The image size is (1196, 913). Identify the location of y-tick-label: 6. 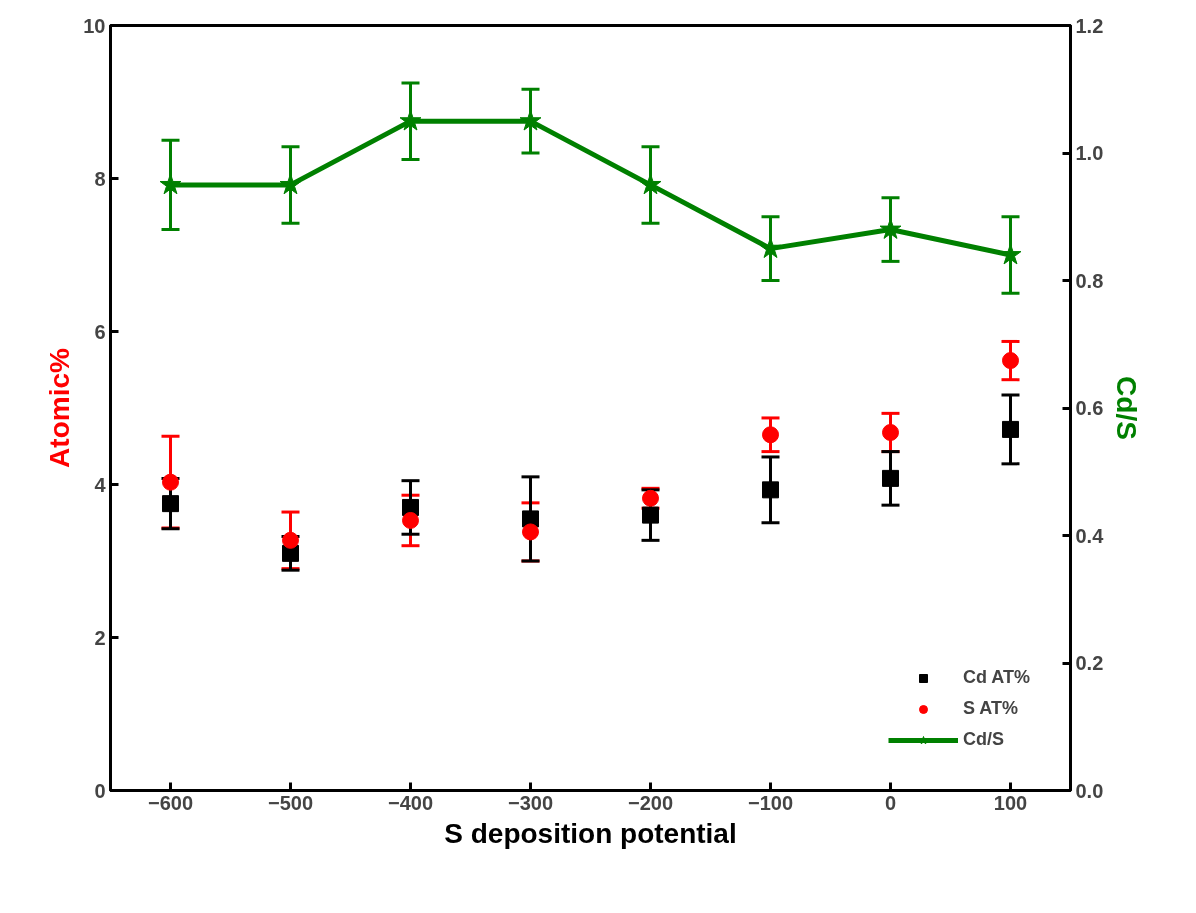
(100, 331).